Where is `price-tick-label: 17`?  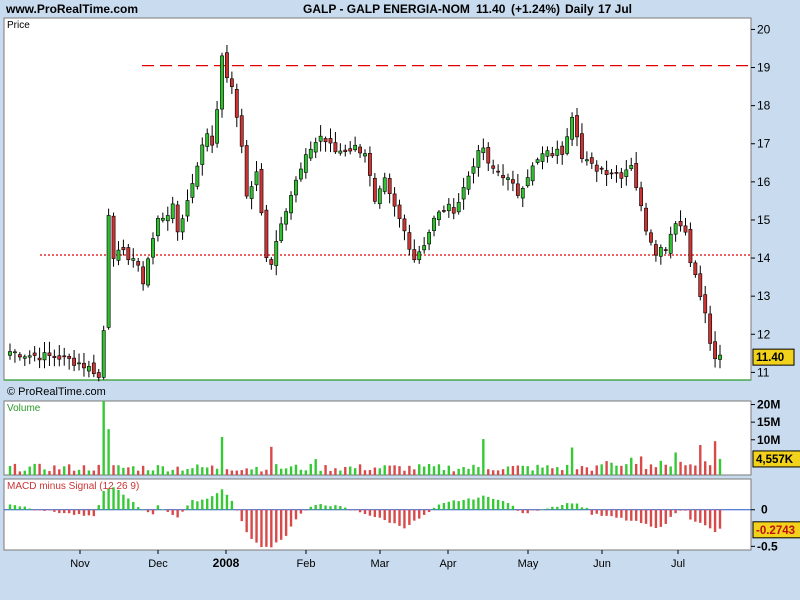 price-tick-label: 17 is located at coordinates (764, 144).